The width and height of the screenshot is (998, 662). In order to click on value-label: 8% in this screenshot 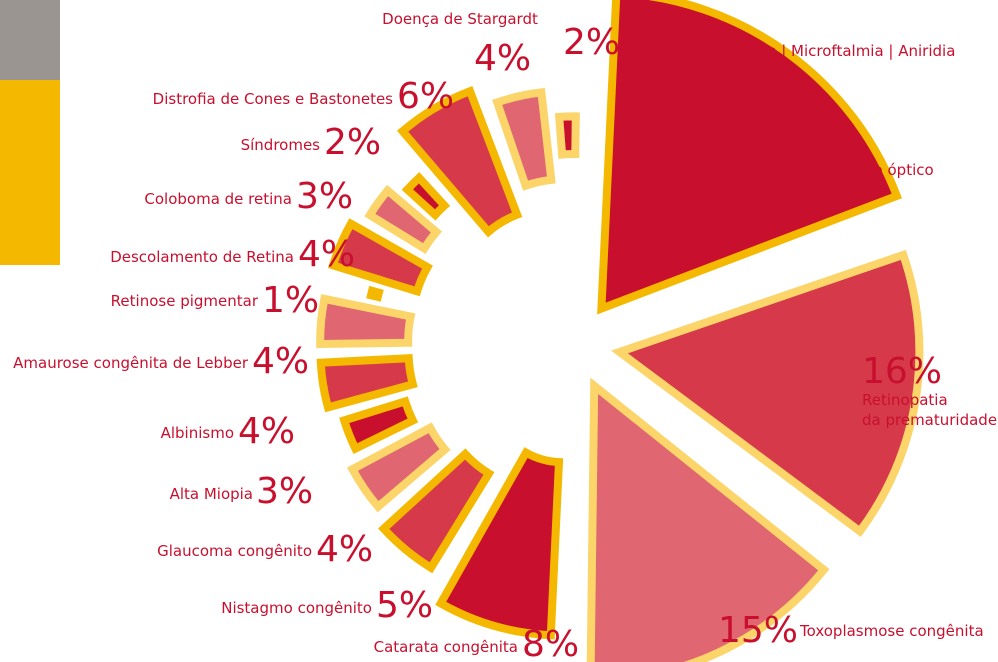, I will do `click(550, 643)`.